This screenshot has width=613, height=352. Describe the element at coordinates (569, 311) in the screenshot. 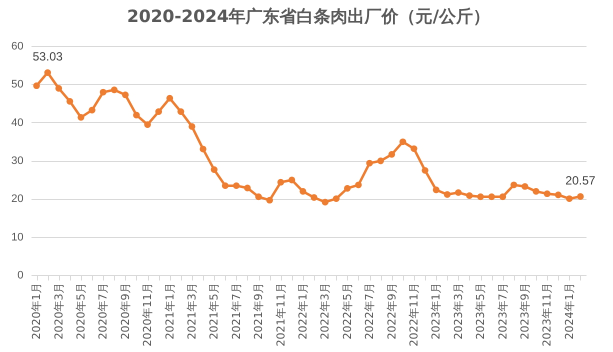

I see `x-tick-label: 2024年1月` at that location.